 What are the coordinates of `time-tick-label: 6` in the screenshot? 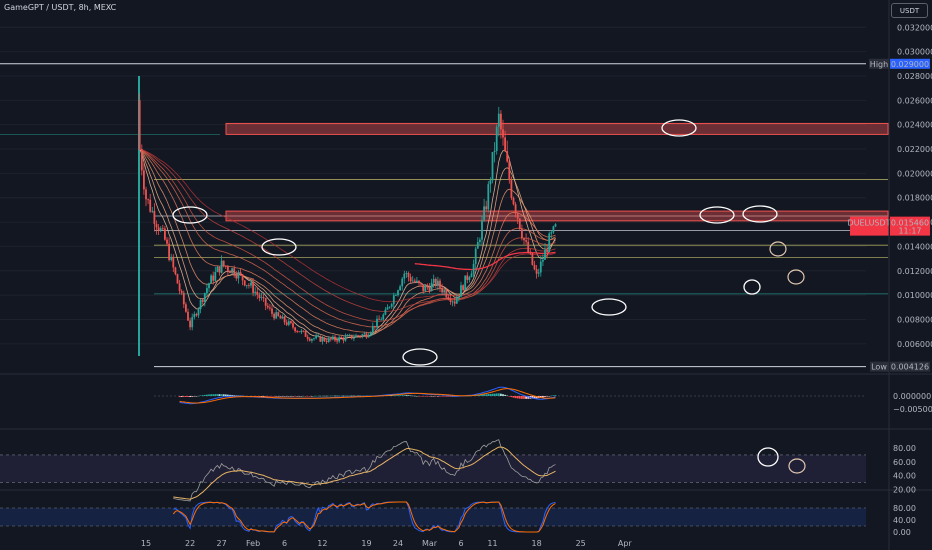 It's located at (460, 543).